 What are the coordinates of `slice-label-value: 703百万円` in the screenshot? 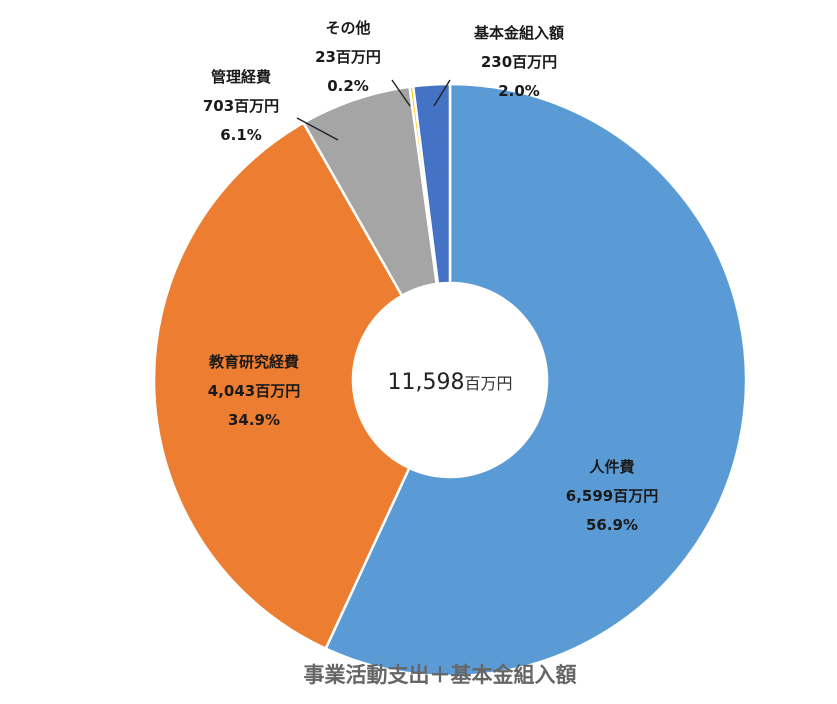 It's located at (241, 106).